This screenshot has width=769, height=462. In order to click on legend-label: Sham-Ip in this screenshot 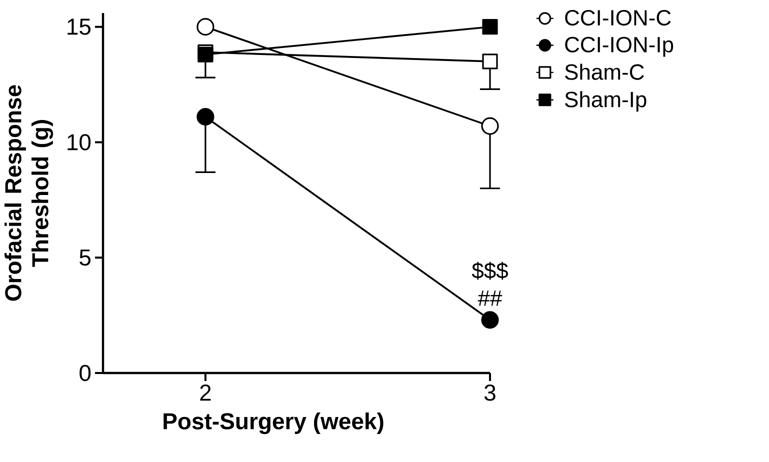, I will do `click(605, 101)`.